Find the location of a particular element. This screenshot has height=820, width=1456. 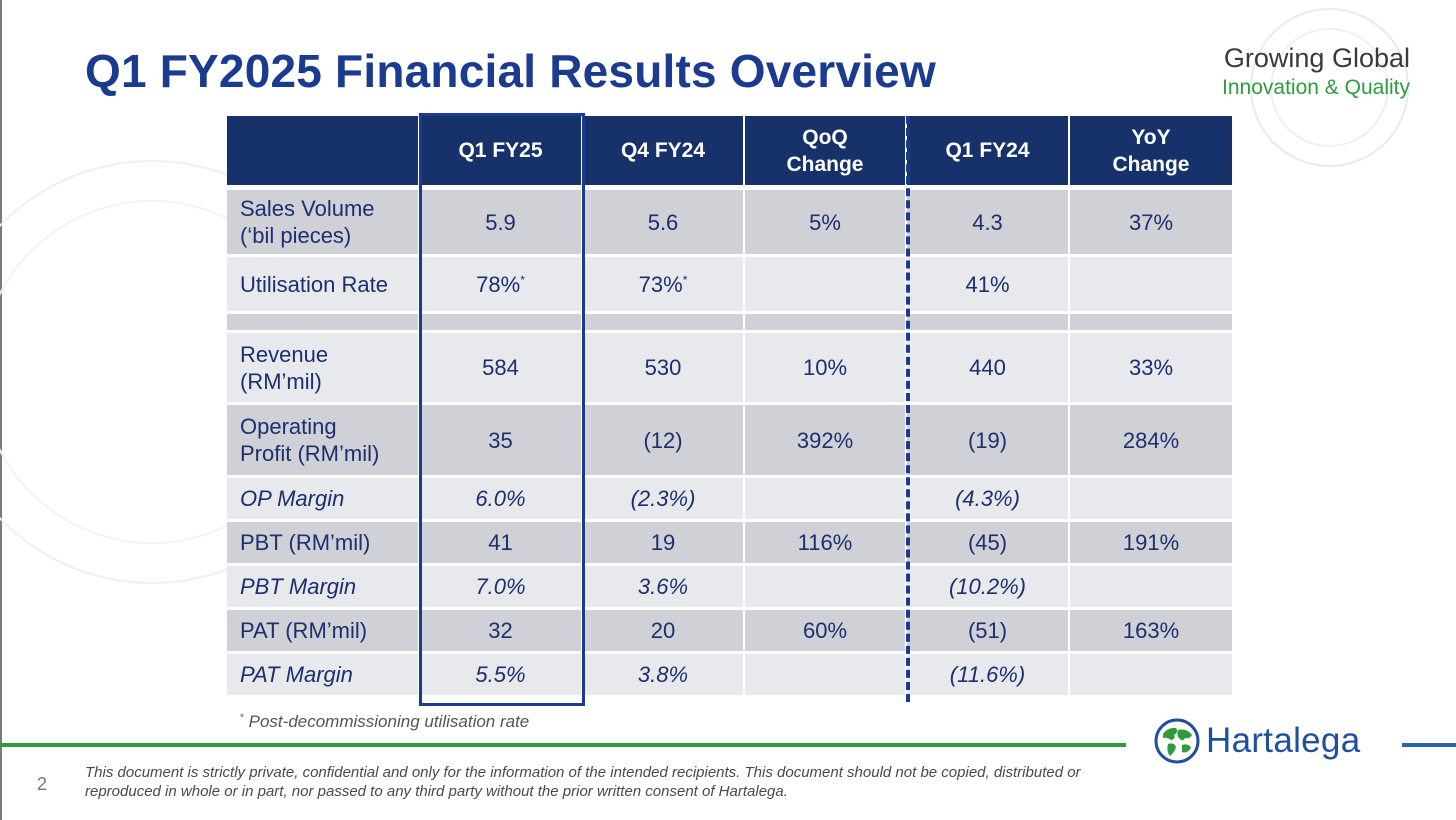

row-label: PAT Margin is located at coordinates (323, 674).